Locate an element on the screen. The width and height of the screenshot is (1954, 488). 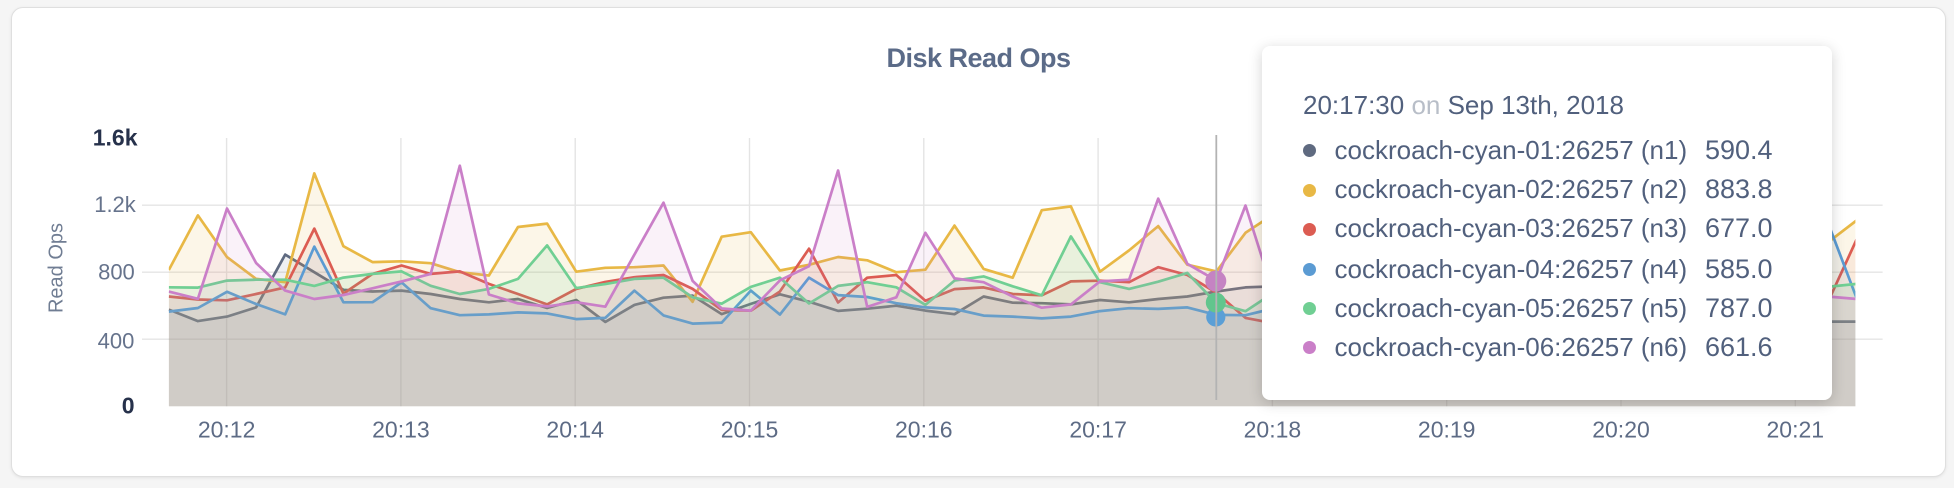
svg-text: 20:21 is located at coordinates (1796, 430).